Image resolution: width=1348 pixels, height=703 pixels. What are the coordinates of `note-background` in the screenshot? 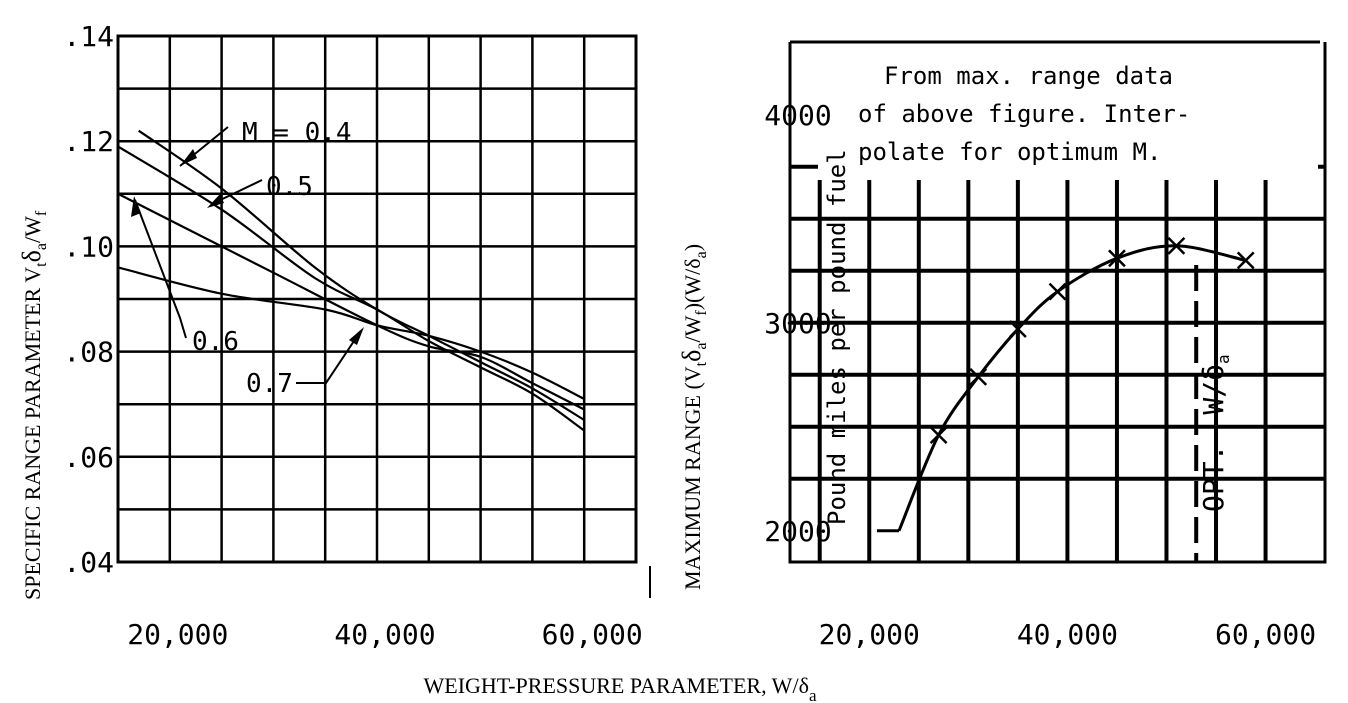 It's located at (1068, 116).